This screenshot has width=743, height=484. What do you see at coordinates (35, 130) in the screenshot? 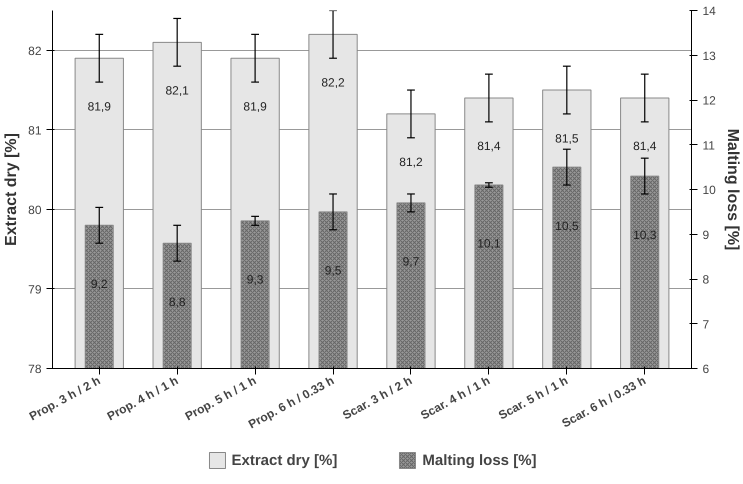
I see `y-tick-label: 81` at bounding box center [35, 130].